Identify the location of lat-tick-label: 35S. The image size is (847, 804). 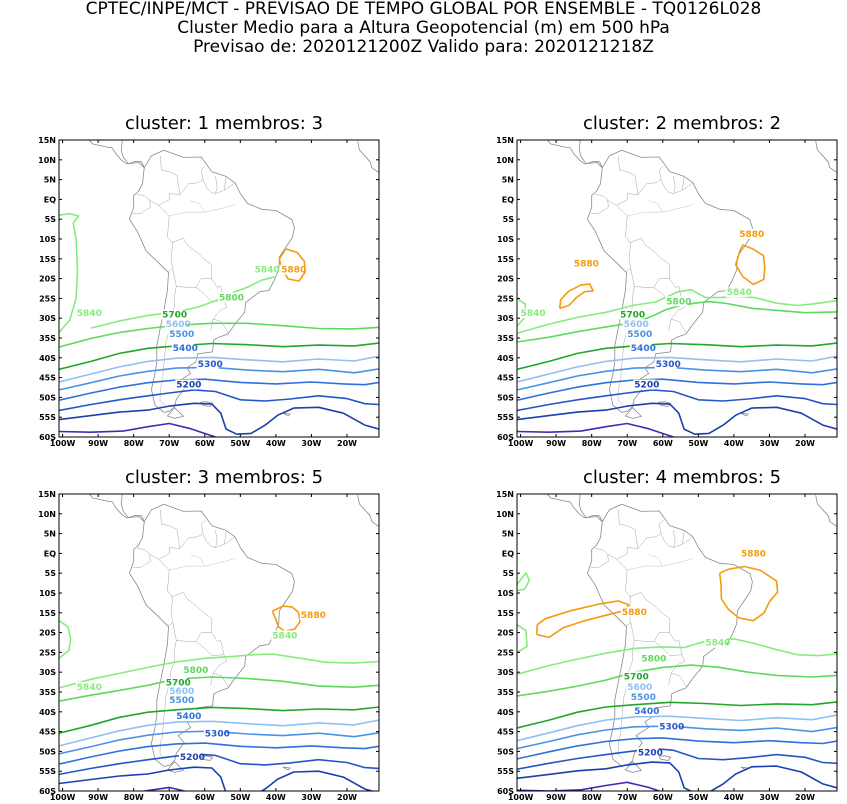
(505, 692).